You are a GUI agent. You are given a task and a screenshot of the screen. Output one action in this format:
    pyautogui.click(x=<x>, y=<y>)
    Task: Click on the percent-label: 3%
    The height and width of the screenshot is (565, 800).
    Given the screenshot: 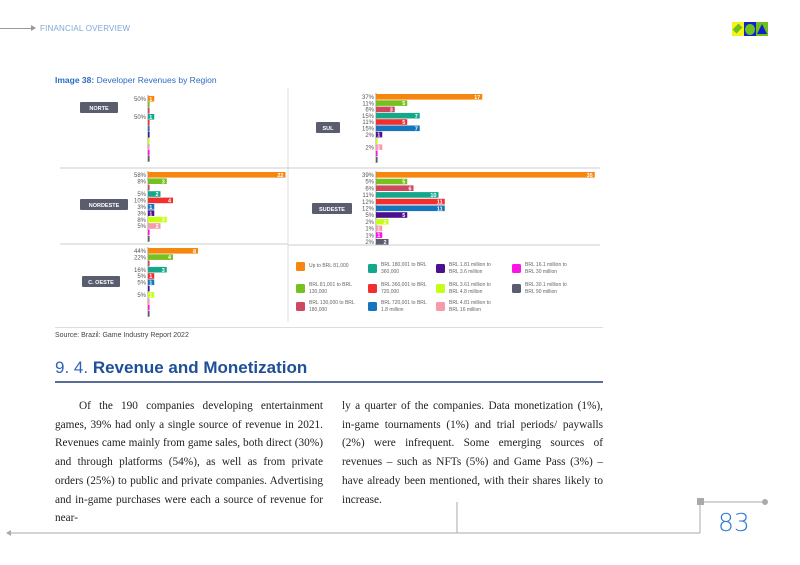 What is the action you would take?
    pyautogui.click(x=141, y=214)
    